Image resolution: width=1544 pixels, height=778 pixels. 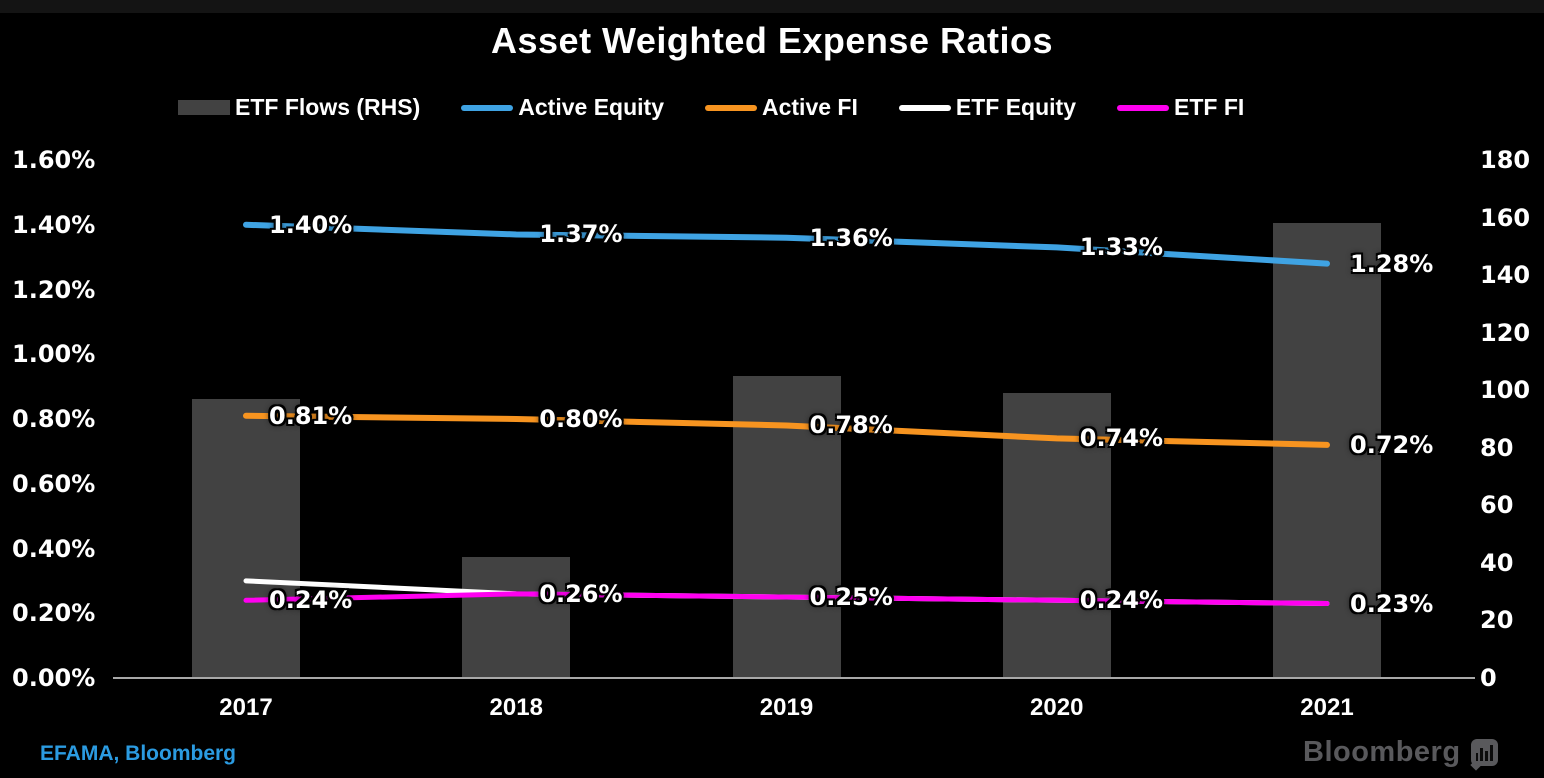 What do you see at coordinates (851, 597) in the screenshot?
I see `point-label: 0.25%` at bounding box center [851, 597].